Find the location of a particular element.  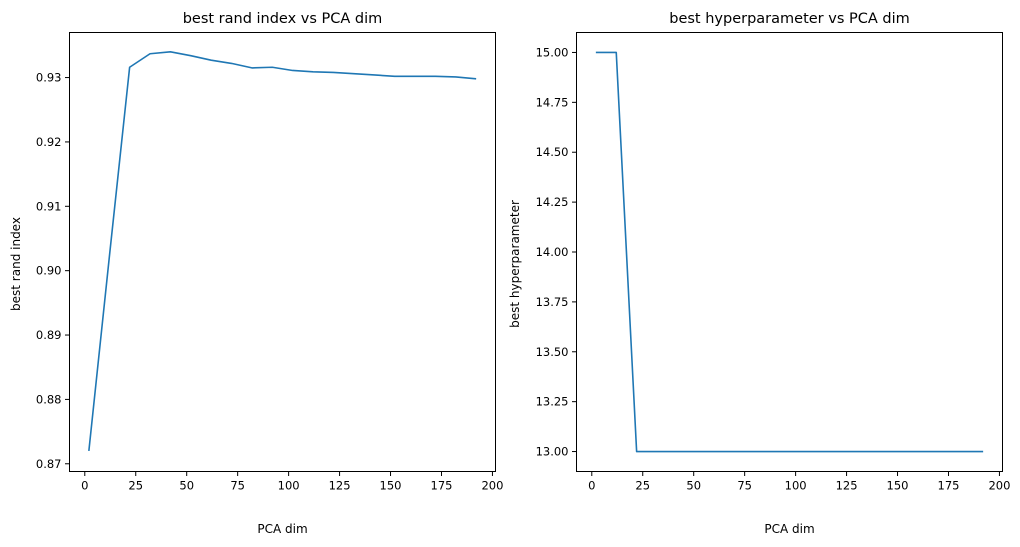

y-tick-label: 14.00 is located at coordinates (552, 252).